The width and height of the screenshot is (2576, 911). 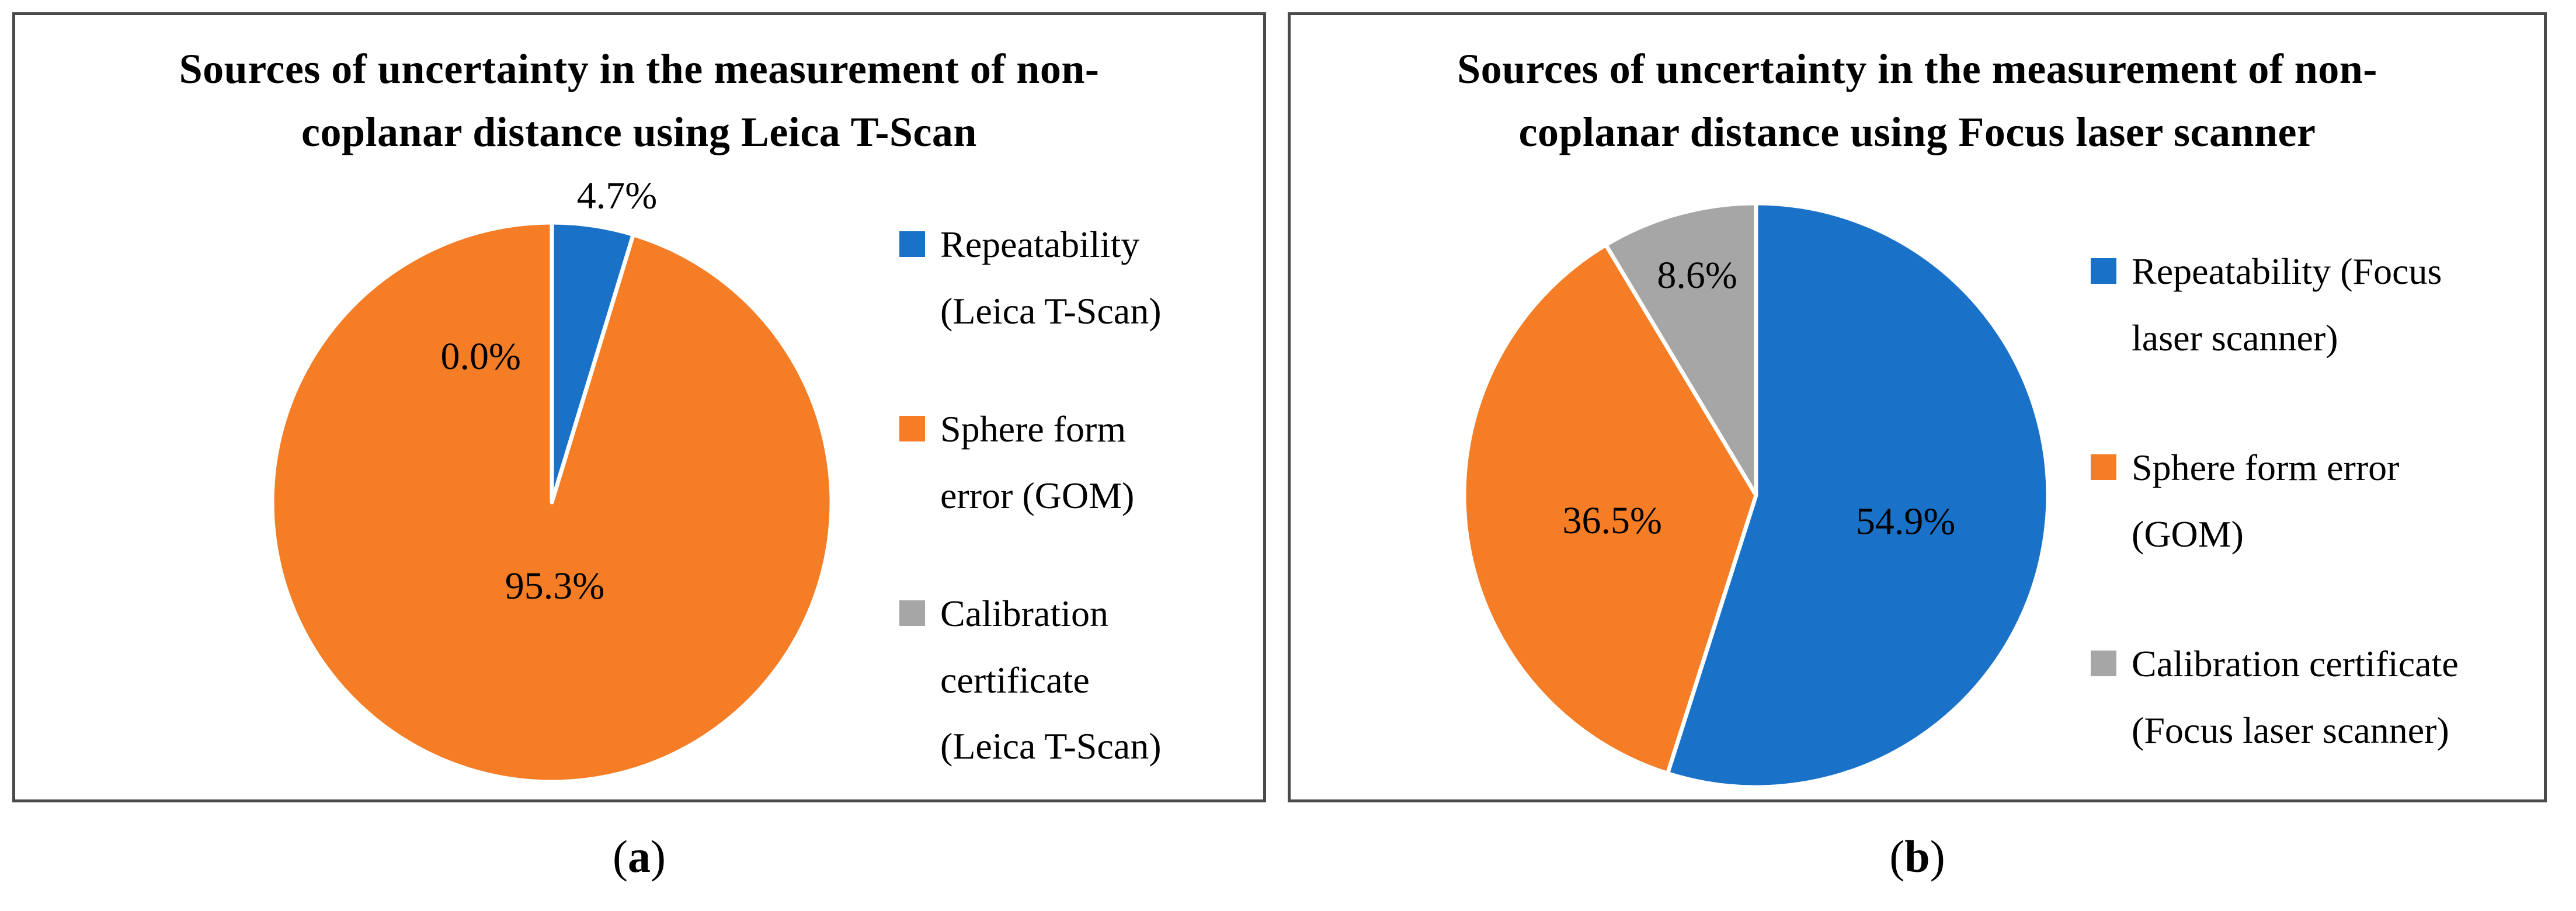 I want to click on legend-item-repeatability: Repeatability (Focus laser scanner), so click(x=2318, y=304).